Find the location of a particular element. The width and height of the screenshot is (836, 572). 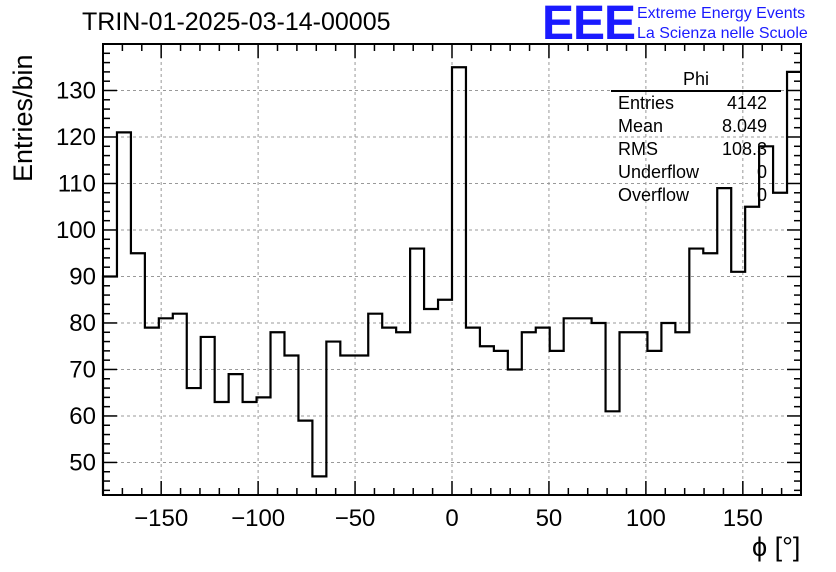

x-tick-label: 150 is located at coordinates (743, 518).